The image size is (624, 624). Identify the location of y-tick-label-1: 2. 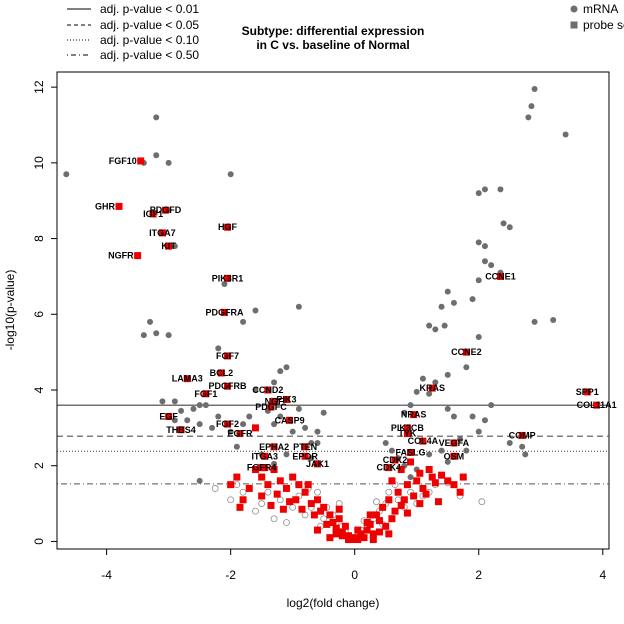
(39, 465).